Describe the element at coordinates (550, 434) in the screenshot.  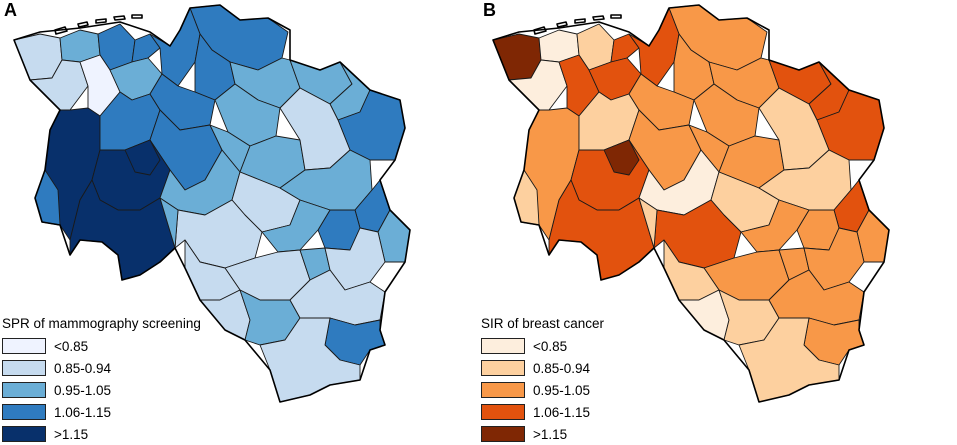
I see `legend-b-label: >1.15` at that location.